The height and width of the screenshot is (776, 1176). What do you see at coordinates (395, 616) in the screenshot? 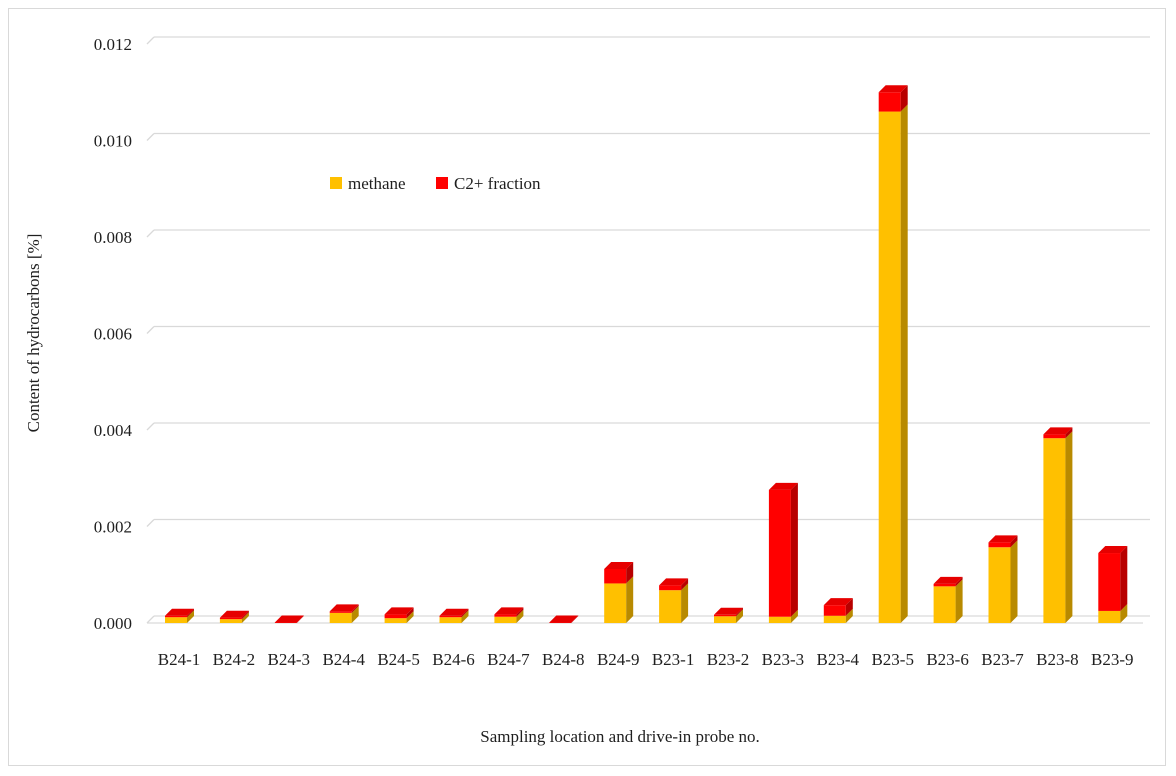
I see `bar-b24-5-c2-fraction` at bounding box center [395, 616].